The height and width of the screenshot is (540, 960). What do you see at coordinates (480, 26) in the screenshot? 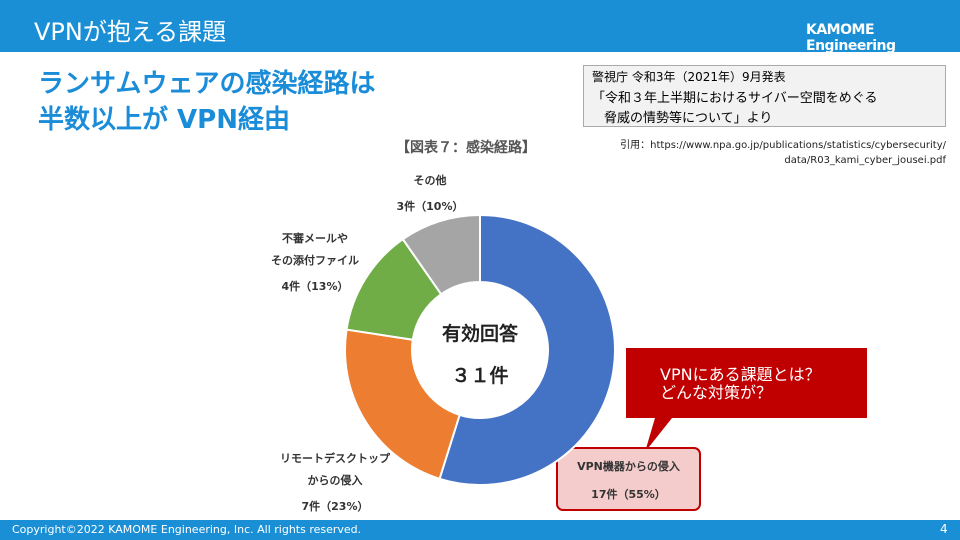
I see `header-bar` at bounding box center [480, 26].